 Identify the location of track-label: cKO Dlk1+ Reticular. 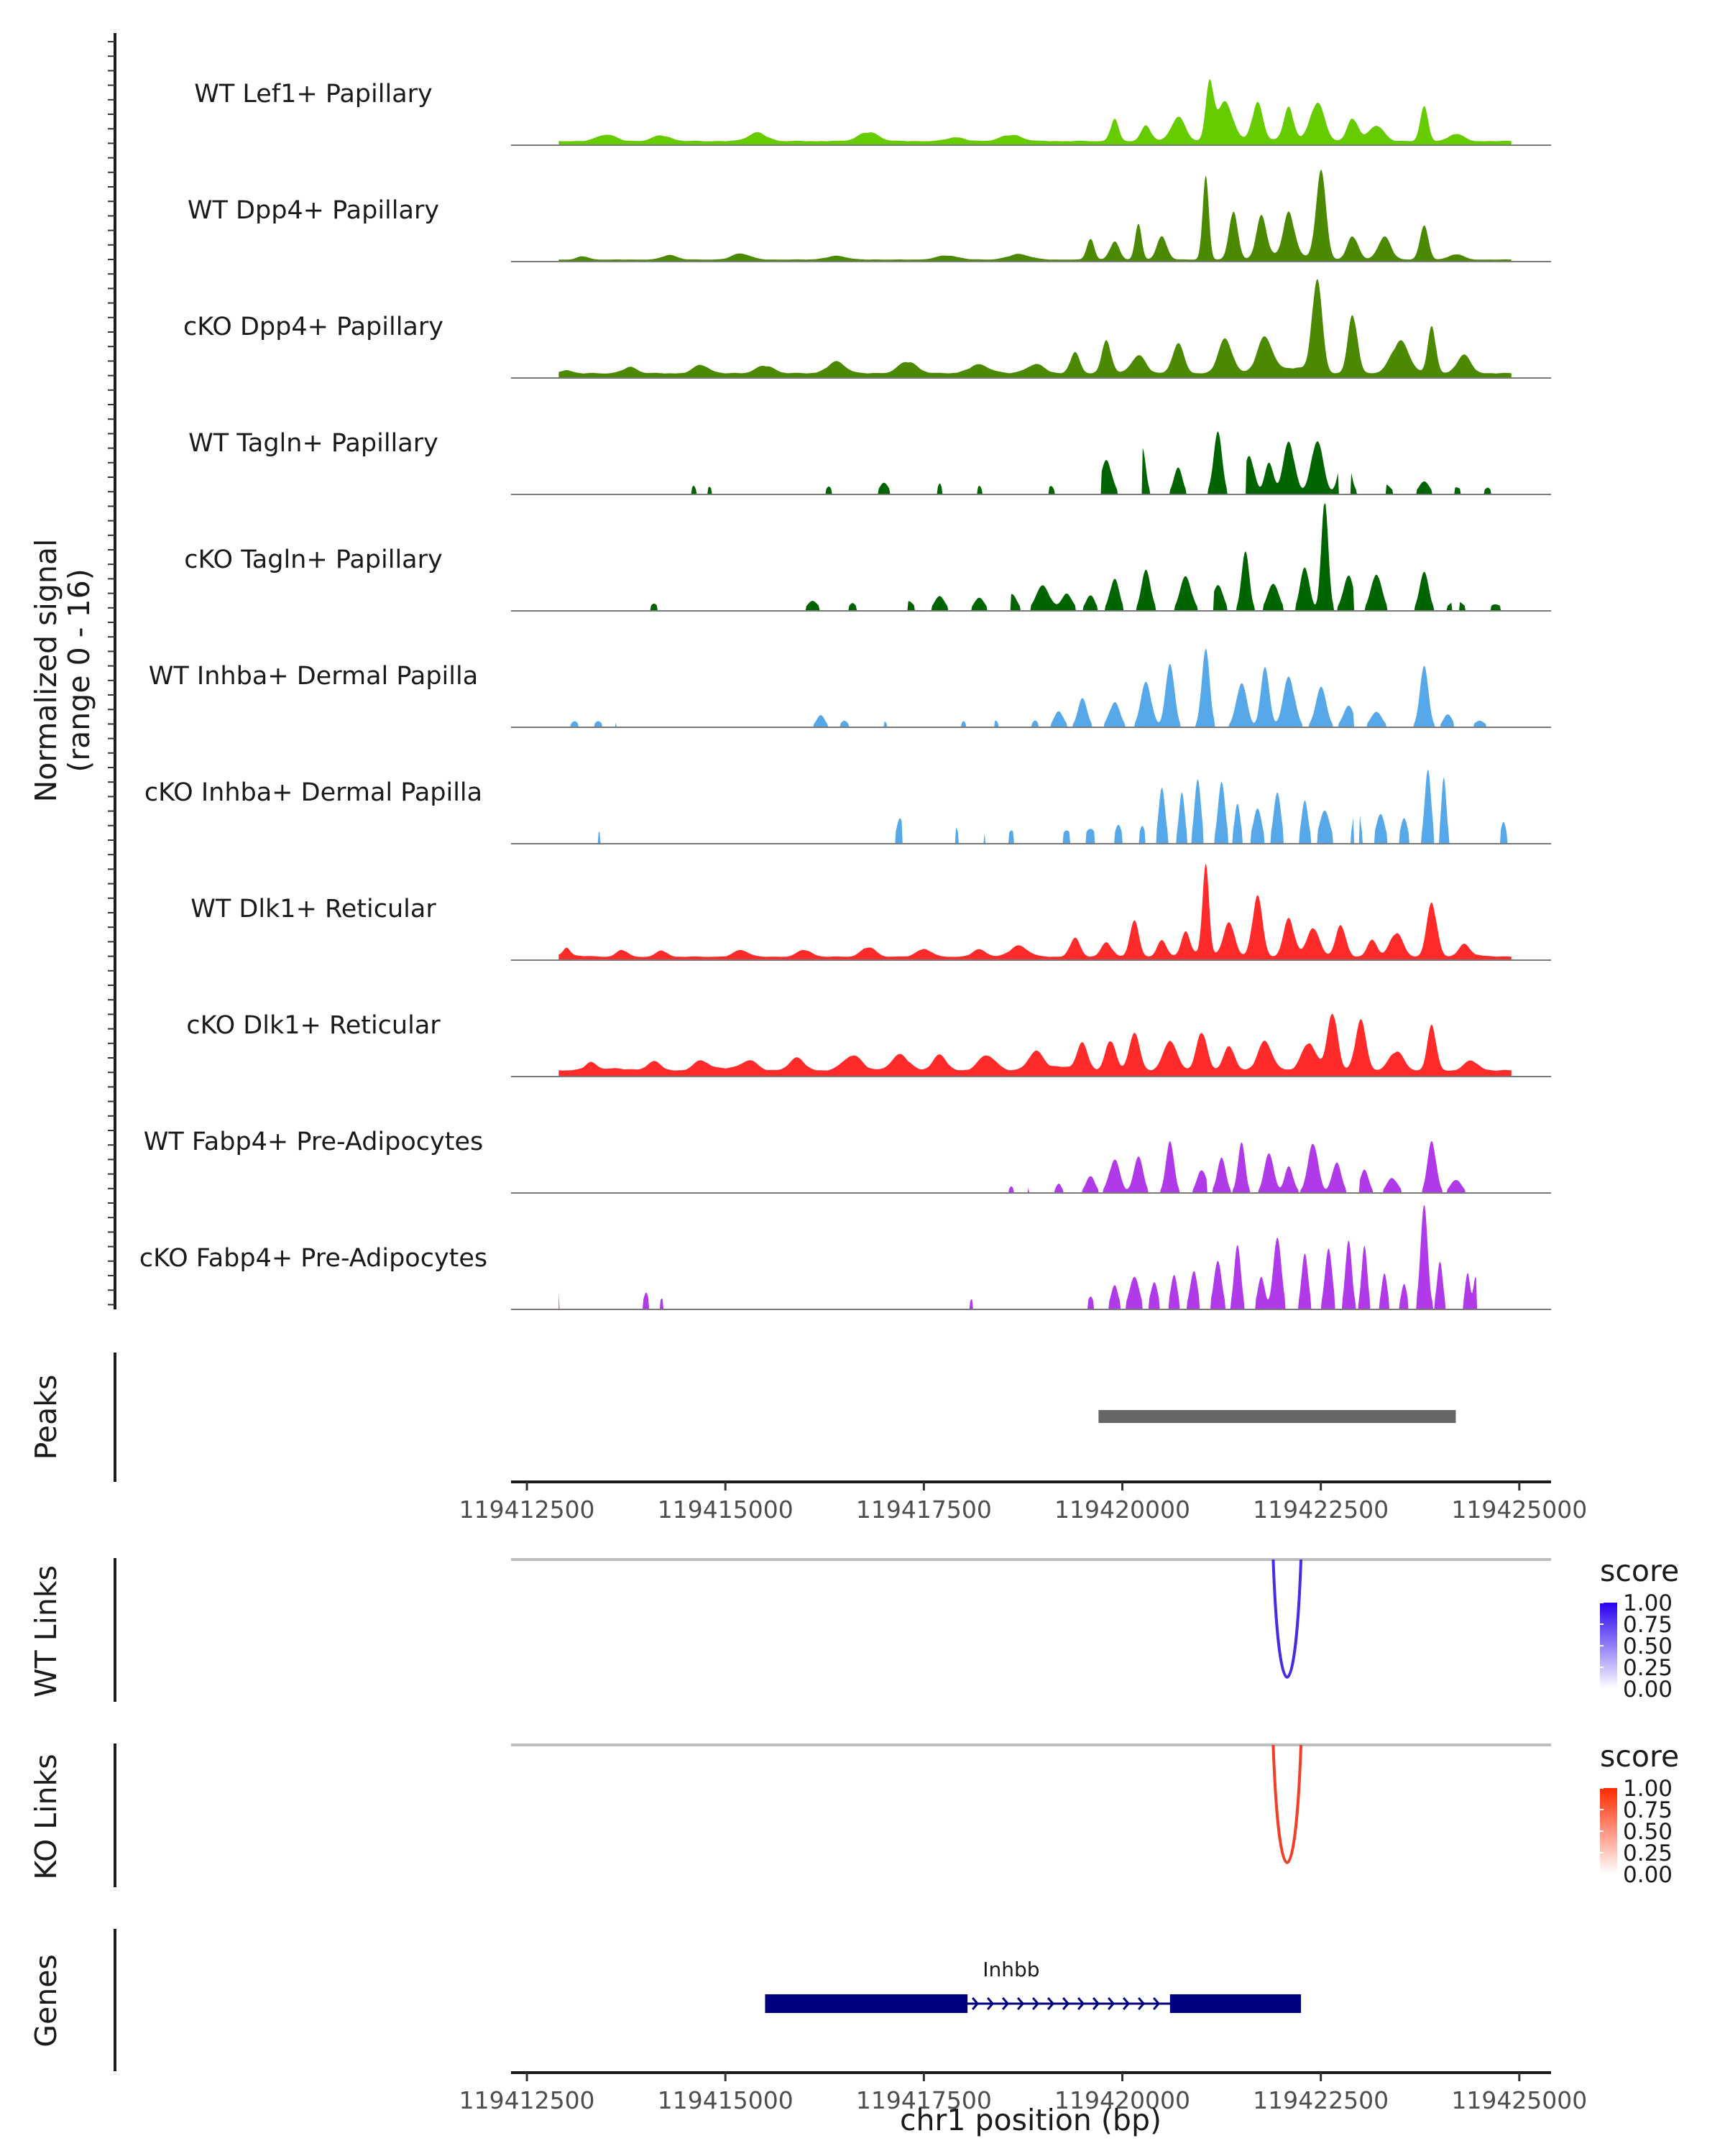
(313, 1025).